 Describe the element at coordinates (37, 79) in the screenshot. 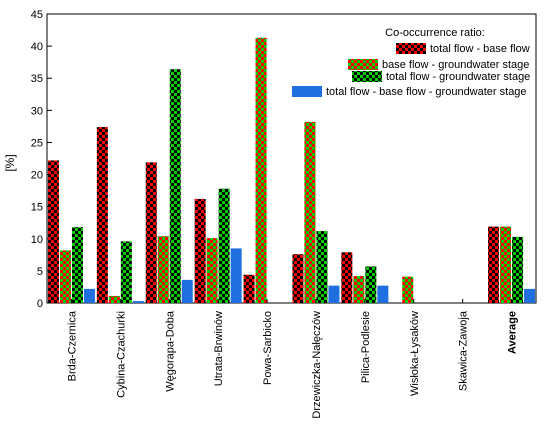

I see `y-tick-label: 35` at that location.